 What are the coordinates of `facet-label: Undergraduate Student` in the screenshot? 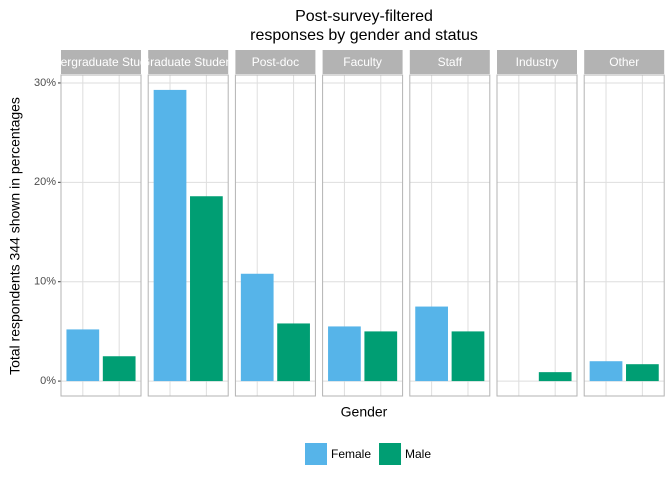 It's located at (101, 62).